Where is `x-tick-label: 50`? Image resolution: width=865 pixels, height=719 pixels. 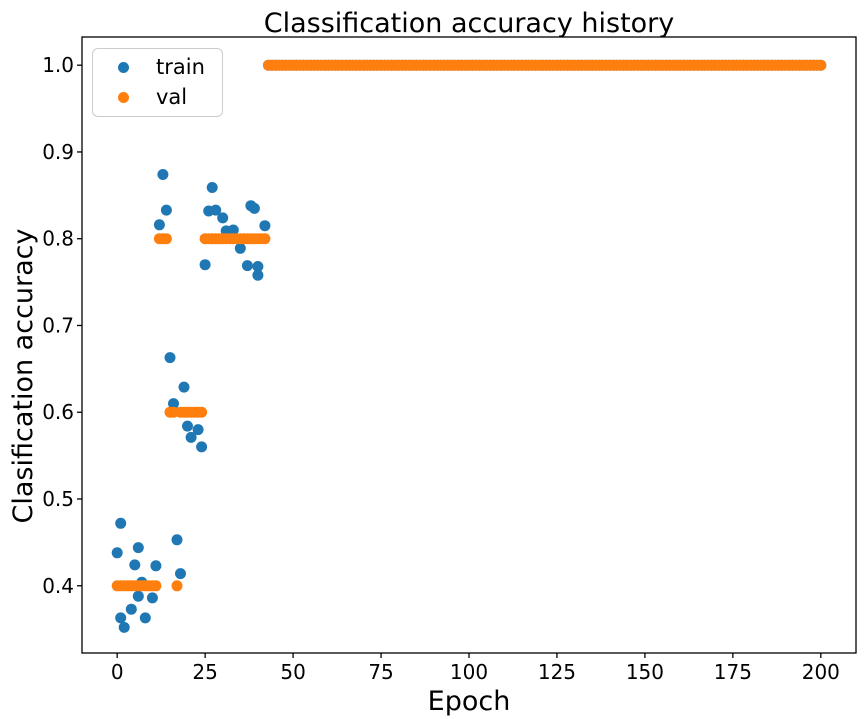 x-tick-label: 50 is located at coordinates (292, 672).